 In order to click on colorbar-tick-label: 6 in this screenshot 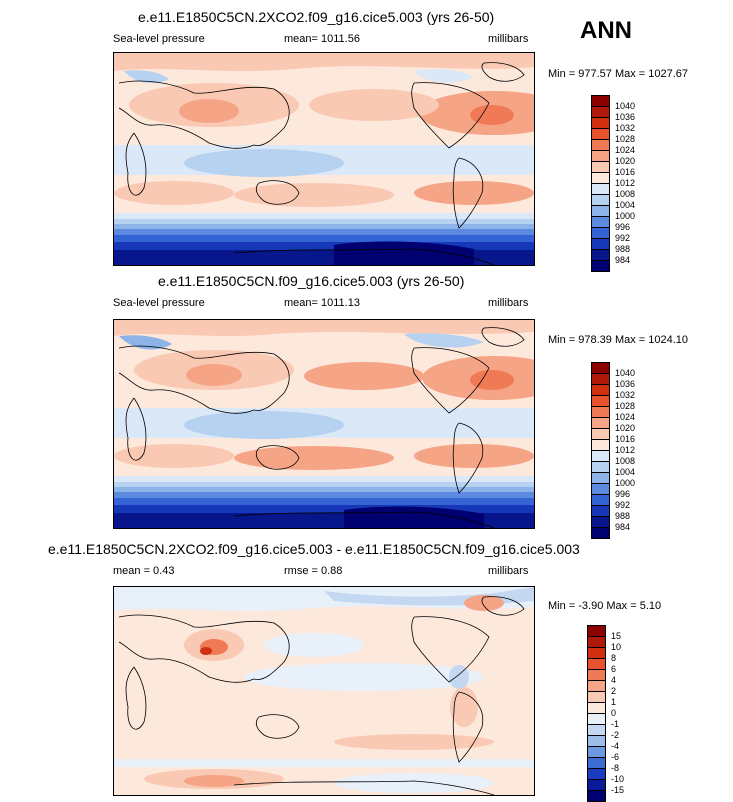, I will do `click(614, 669)`.